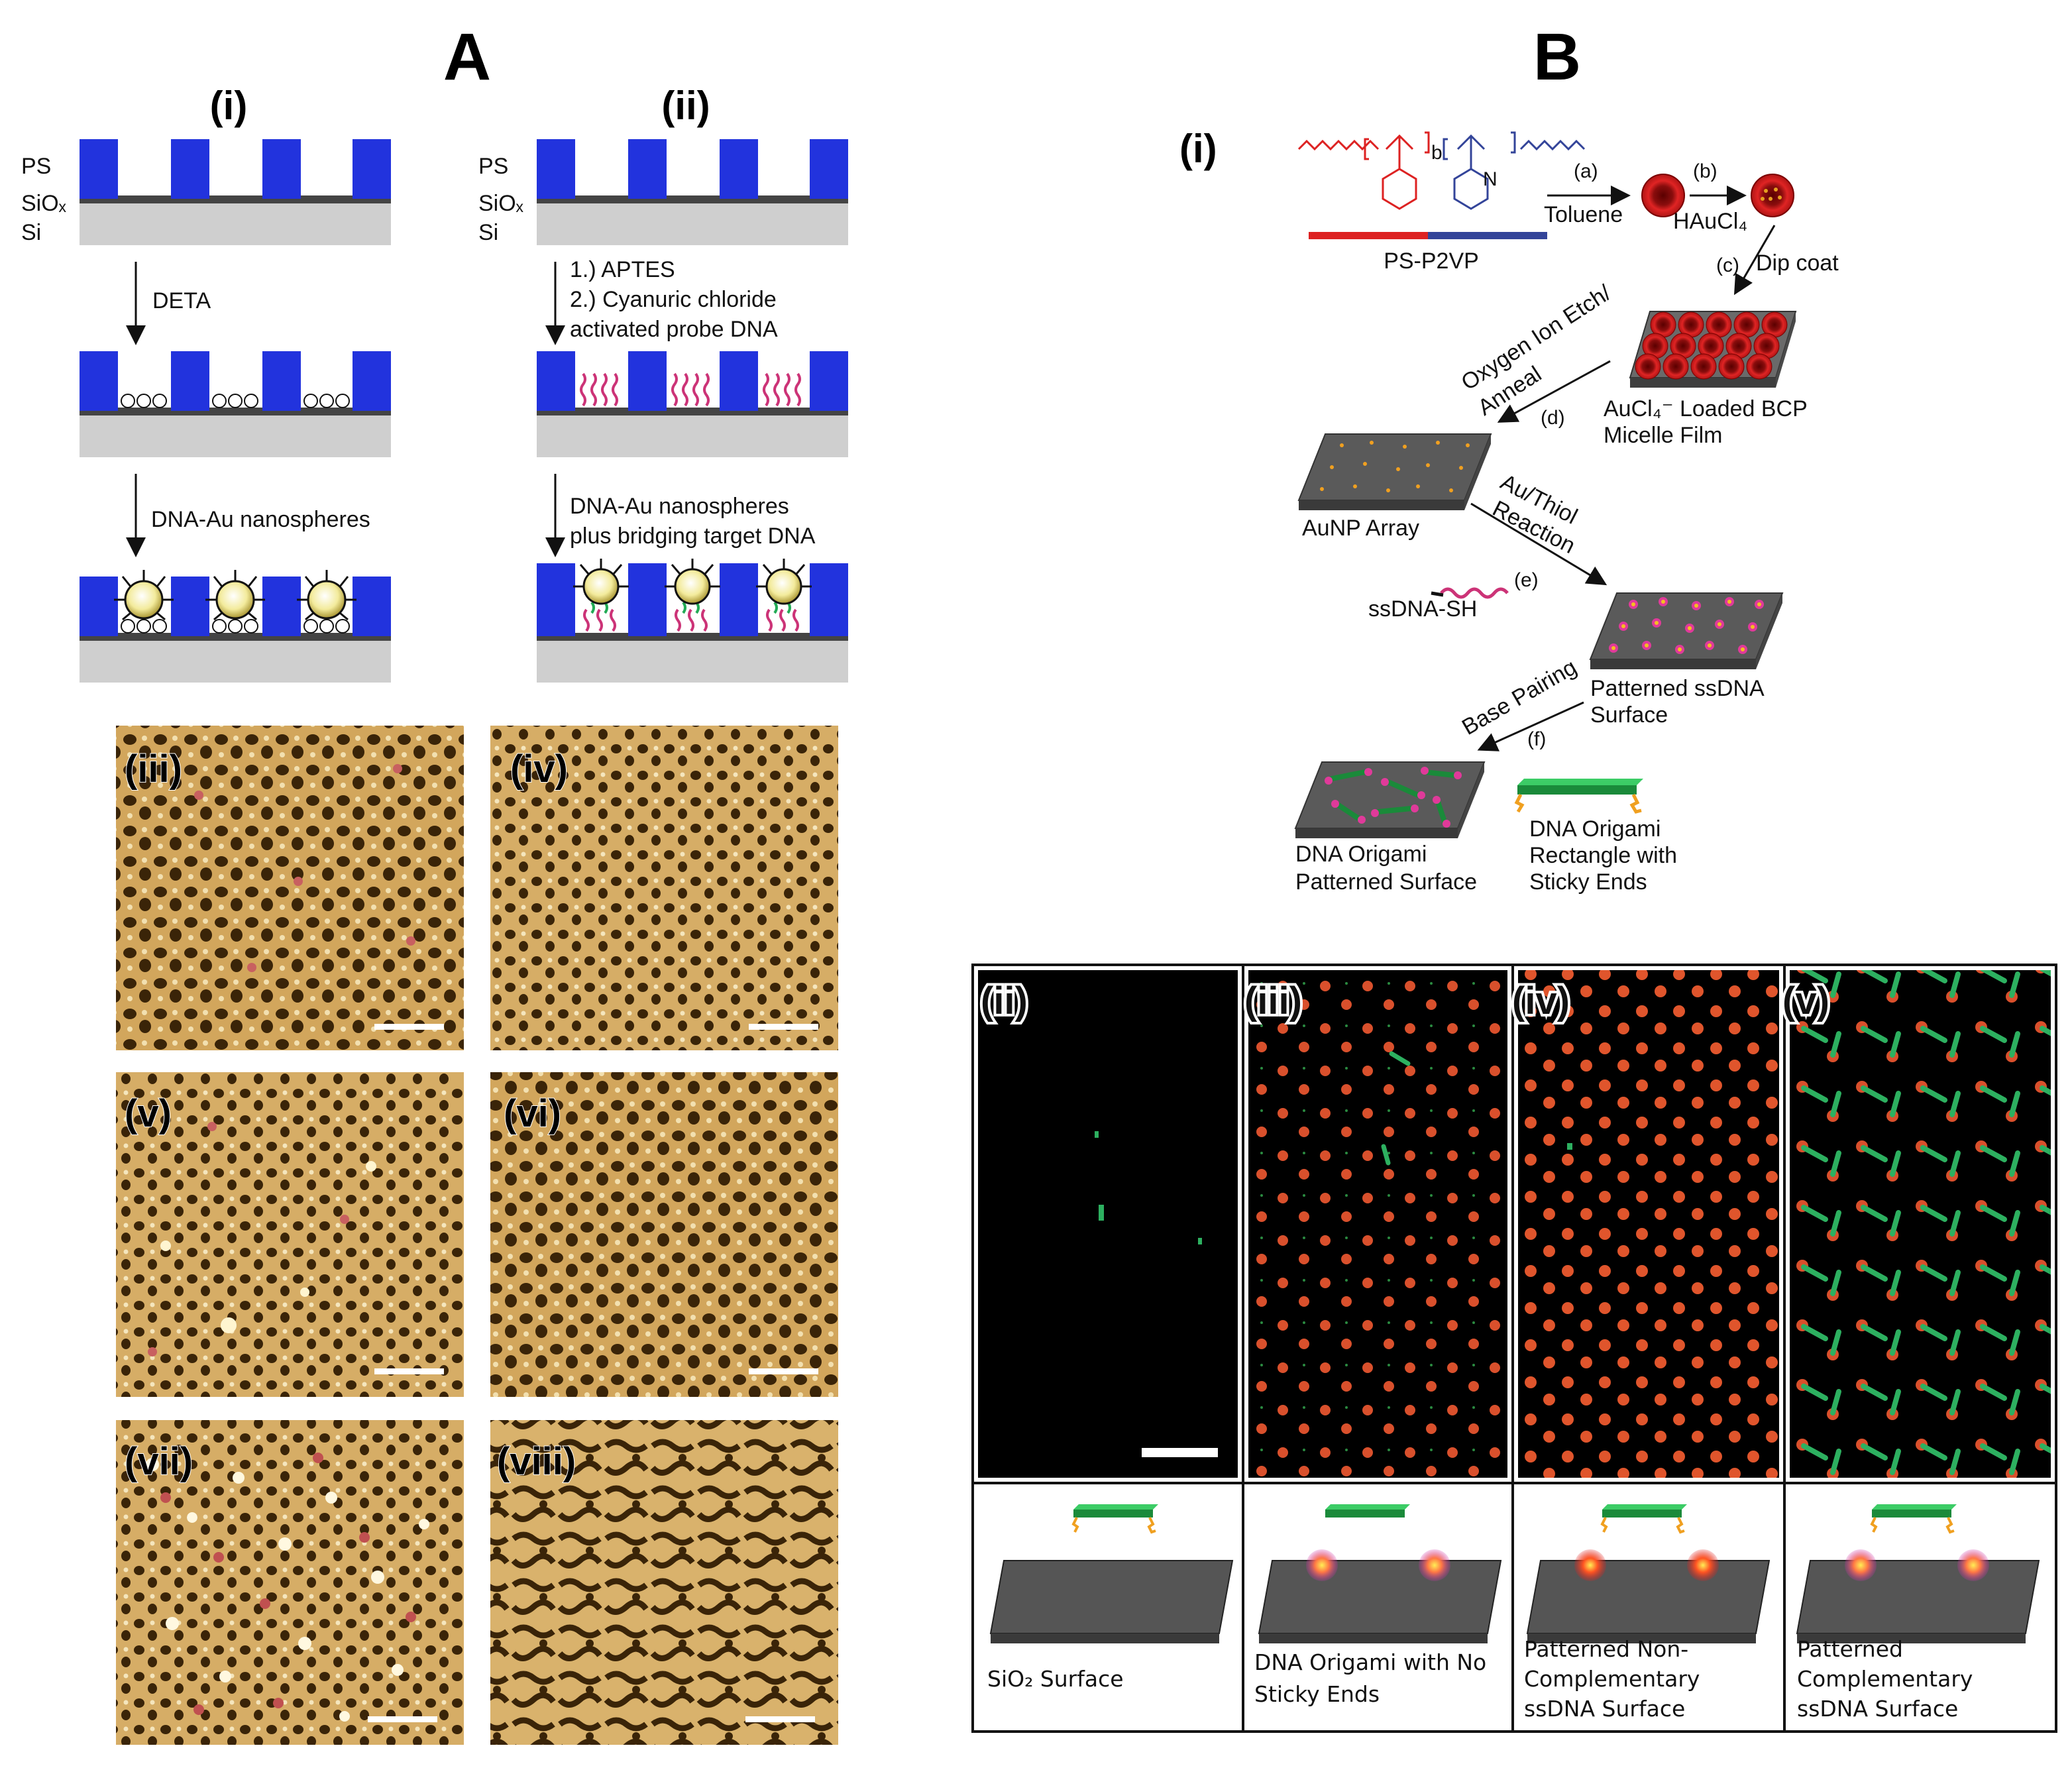 The height and width of the screenshot is (1766, 2072). I want to click on bcp-film-label-2: Micelle Film, so click(1663, 435).